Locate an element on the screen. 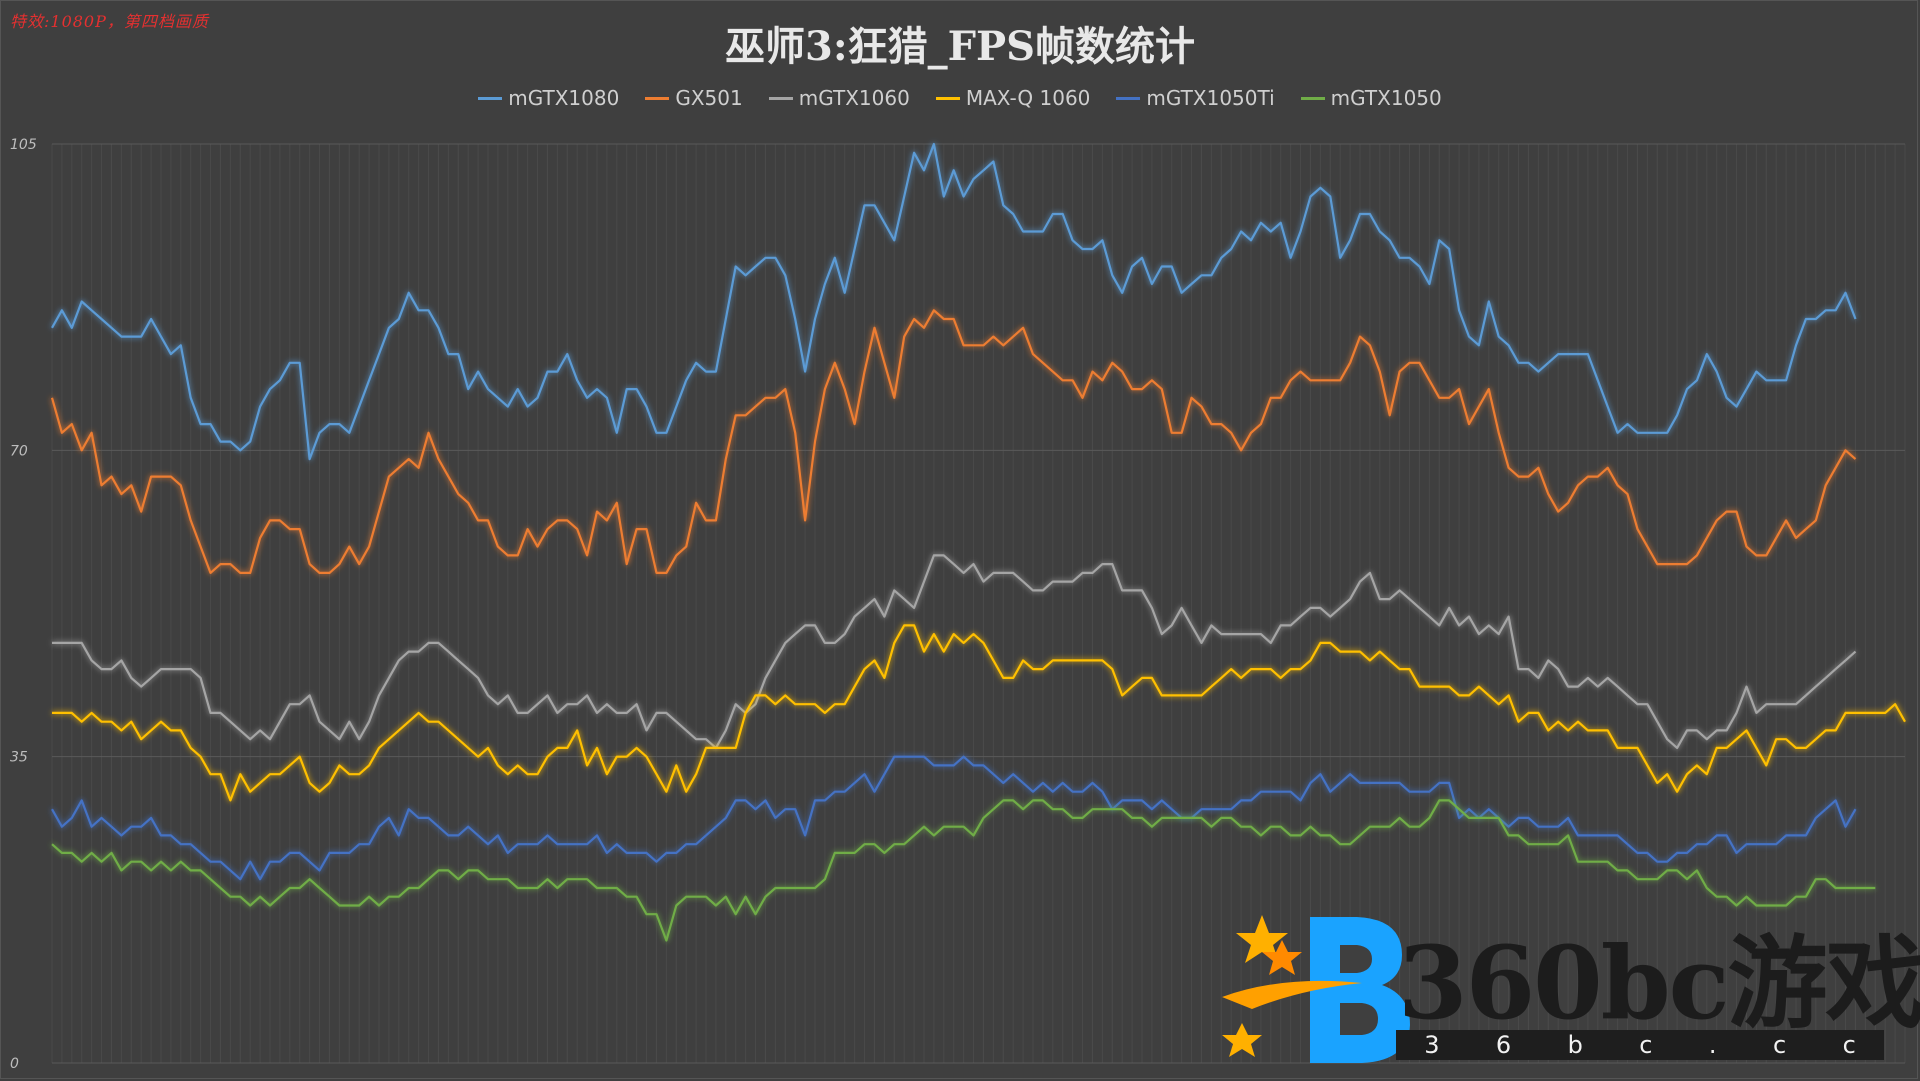 This screenshot has height=1081, width=1920. legend-item: MAX-Q 1060 is located at coordinates (1013, 98).